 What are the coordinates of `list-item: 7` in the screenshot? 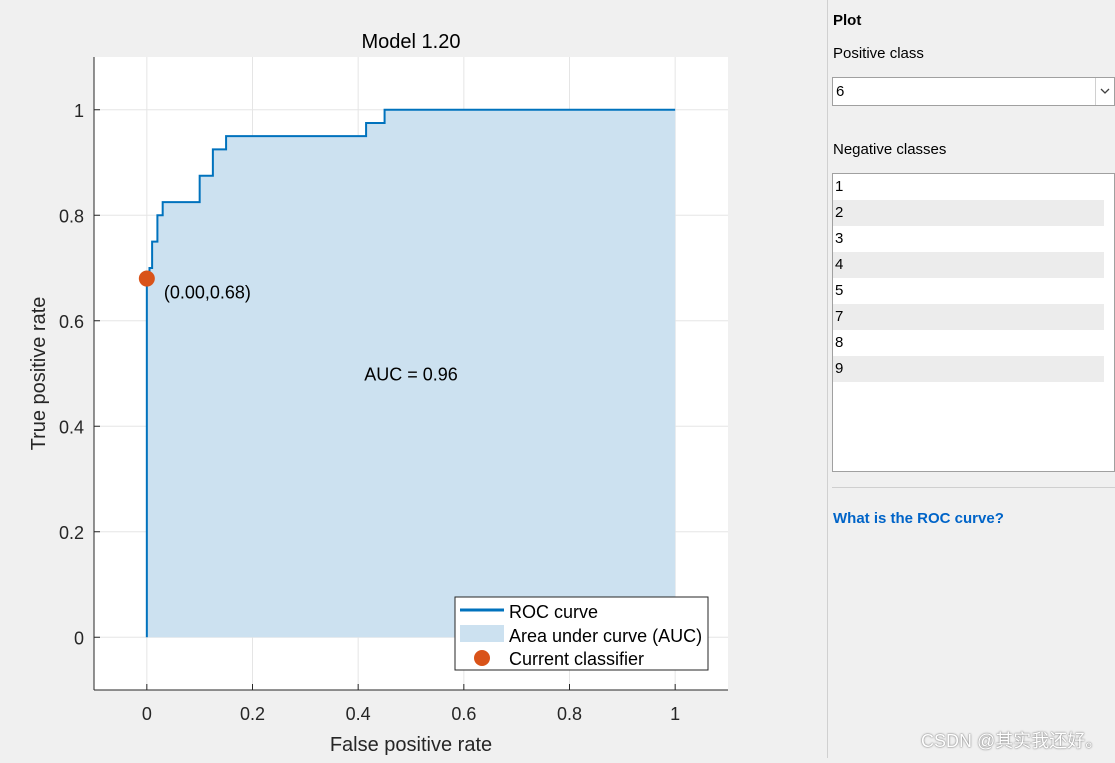 It's located at (968, 317).